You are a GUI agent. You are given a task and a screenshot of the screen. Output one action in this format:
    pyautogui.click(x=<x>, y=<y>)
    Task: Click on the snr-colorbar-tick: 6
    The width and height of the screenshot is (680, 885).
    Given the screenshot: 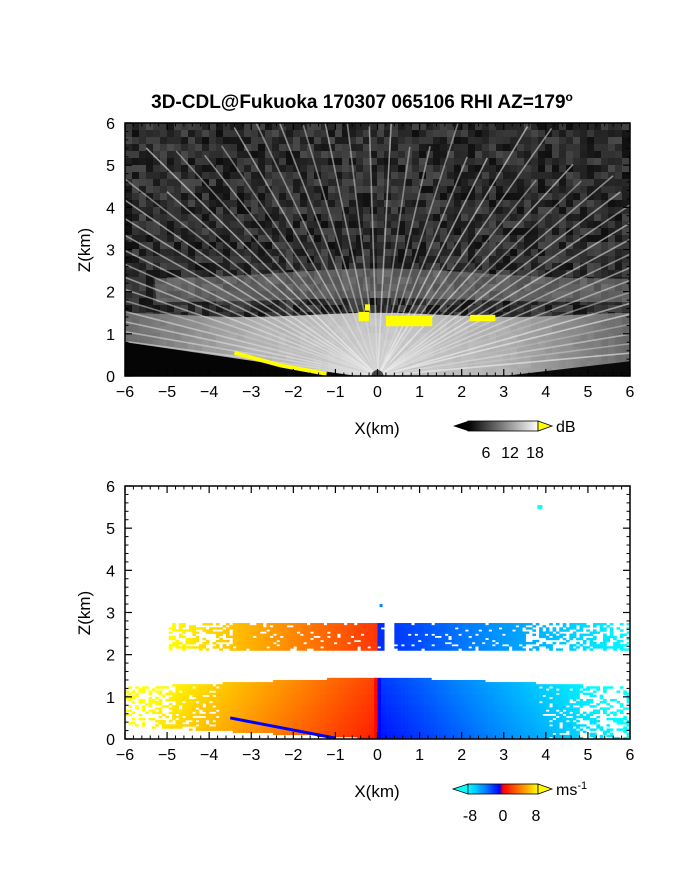 What is the action you would take?
    pyautogui.click(x=486, y=453)
    